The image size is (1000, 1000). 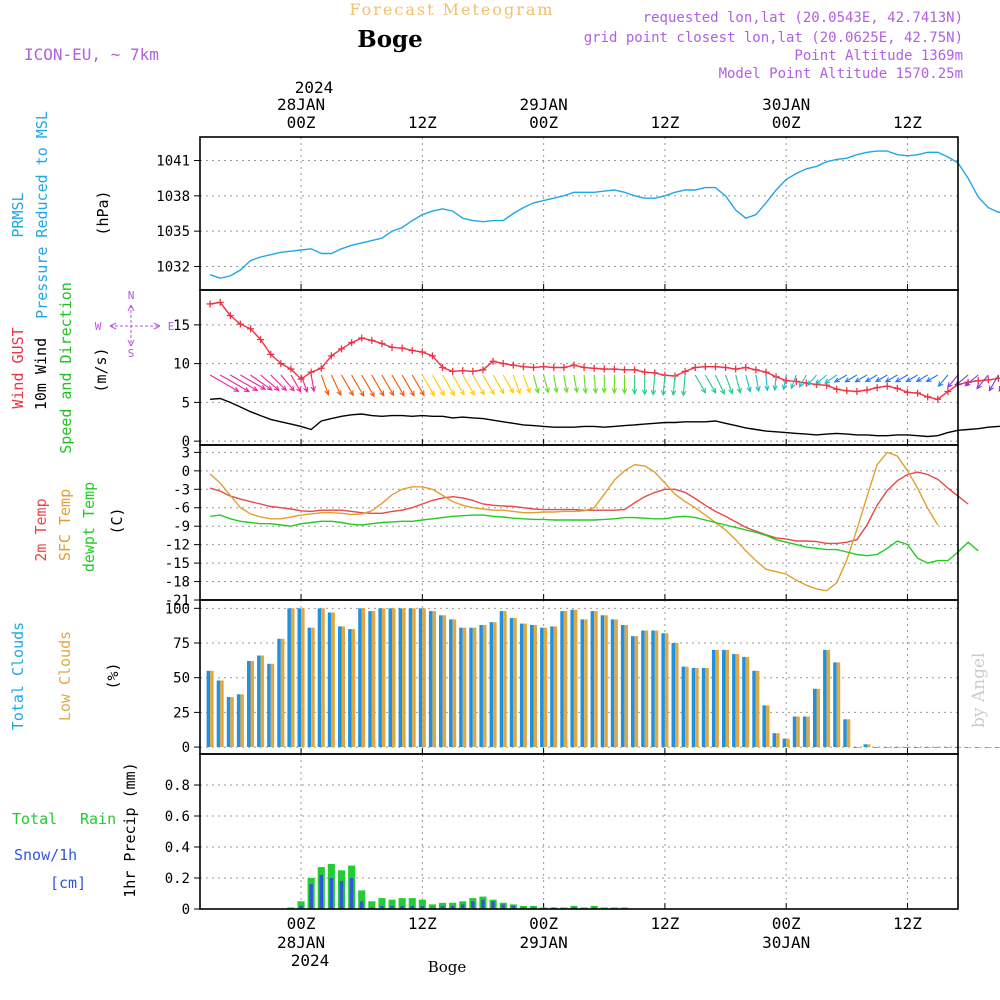 I want to click on forecast-title: Forecast Meteogram, so click(x=451, y=9).